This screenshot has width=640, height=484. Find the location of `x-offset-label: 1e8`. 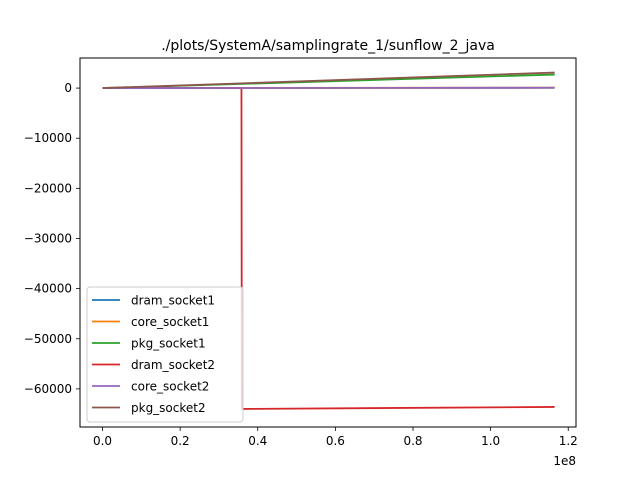

x-offset-label: 1e8 is located at coordinates (564, 461).